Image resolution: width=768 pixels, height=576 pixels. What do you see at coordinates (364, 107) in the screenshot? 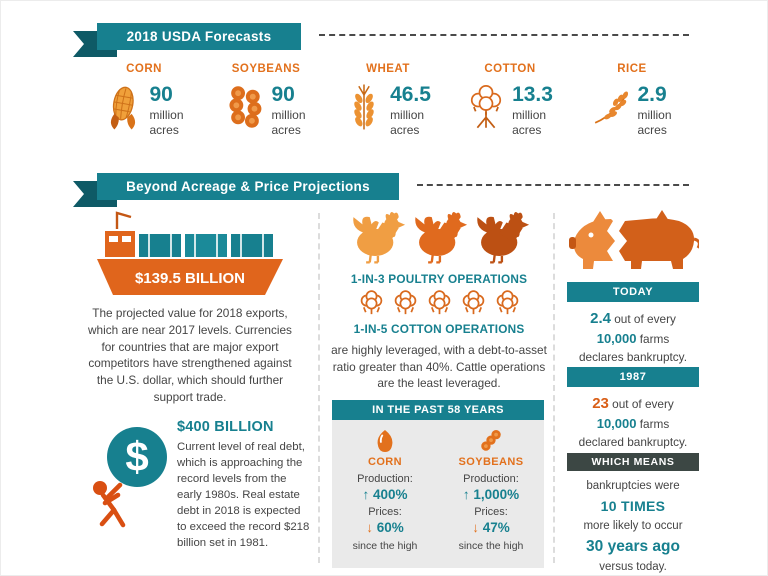
I see `wheat-icon` at bounding box center [364, 107].